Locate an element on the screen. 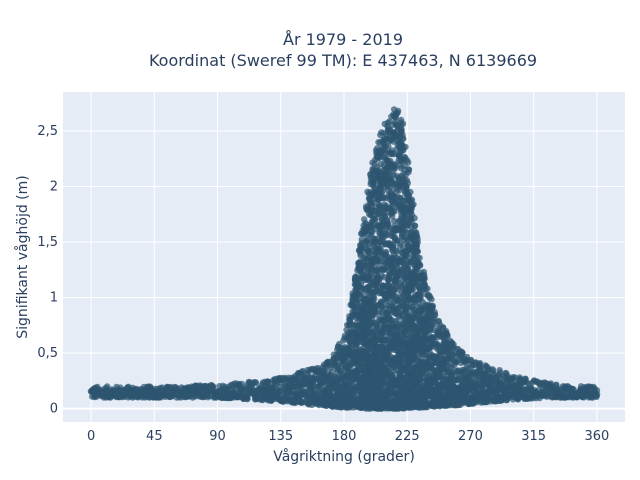 Image resolution: width=640 pixels, height=480 pixels. x-tick-labels: 0 45 90 135 180 225 270 315 360 is located at coordinates (348, 436).